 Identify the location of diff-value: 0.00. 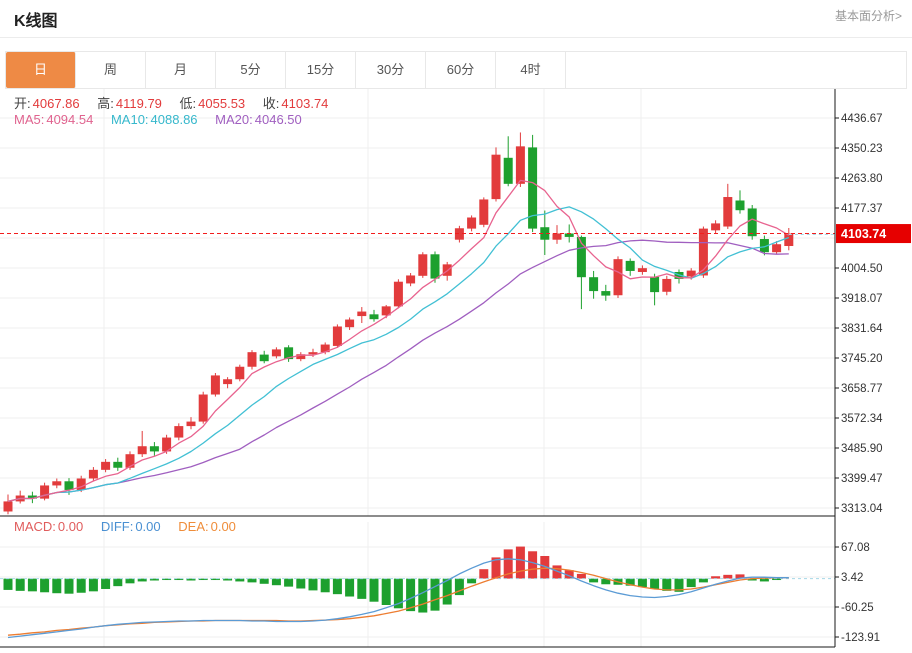
(148, 526).